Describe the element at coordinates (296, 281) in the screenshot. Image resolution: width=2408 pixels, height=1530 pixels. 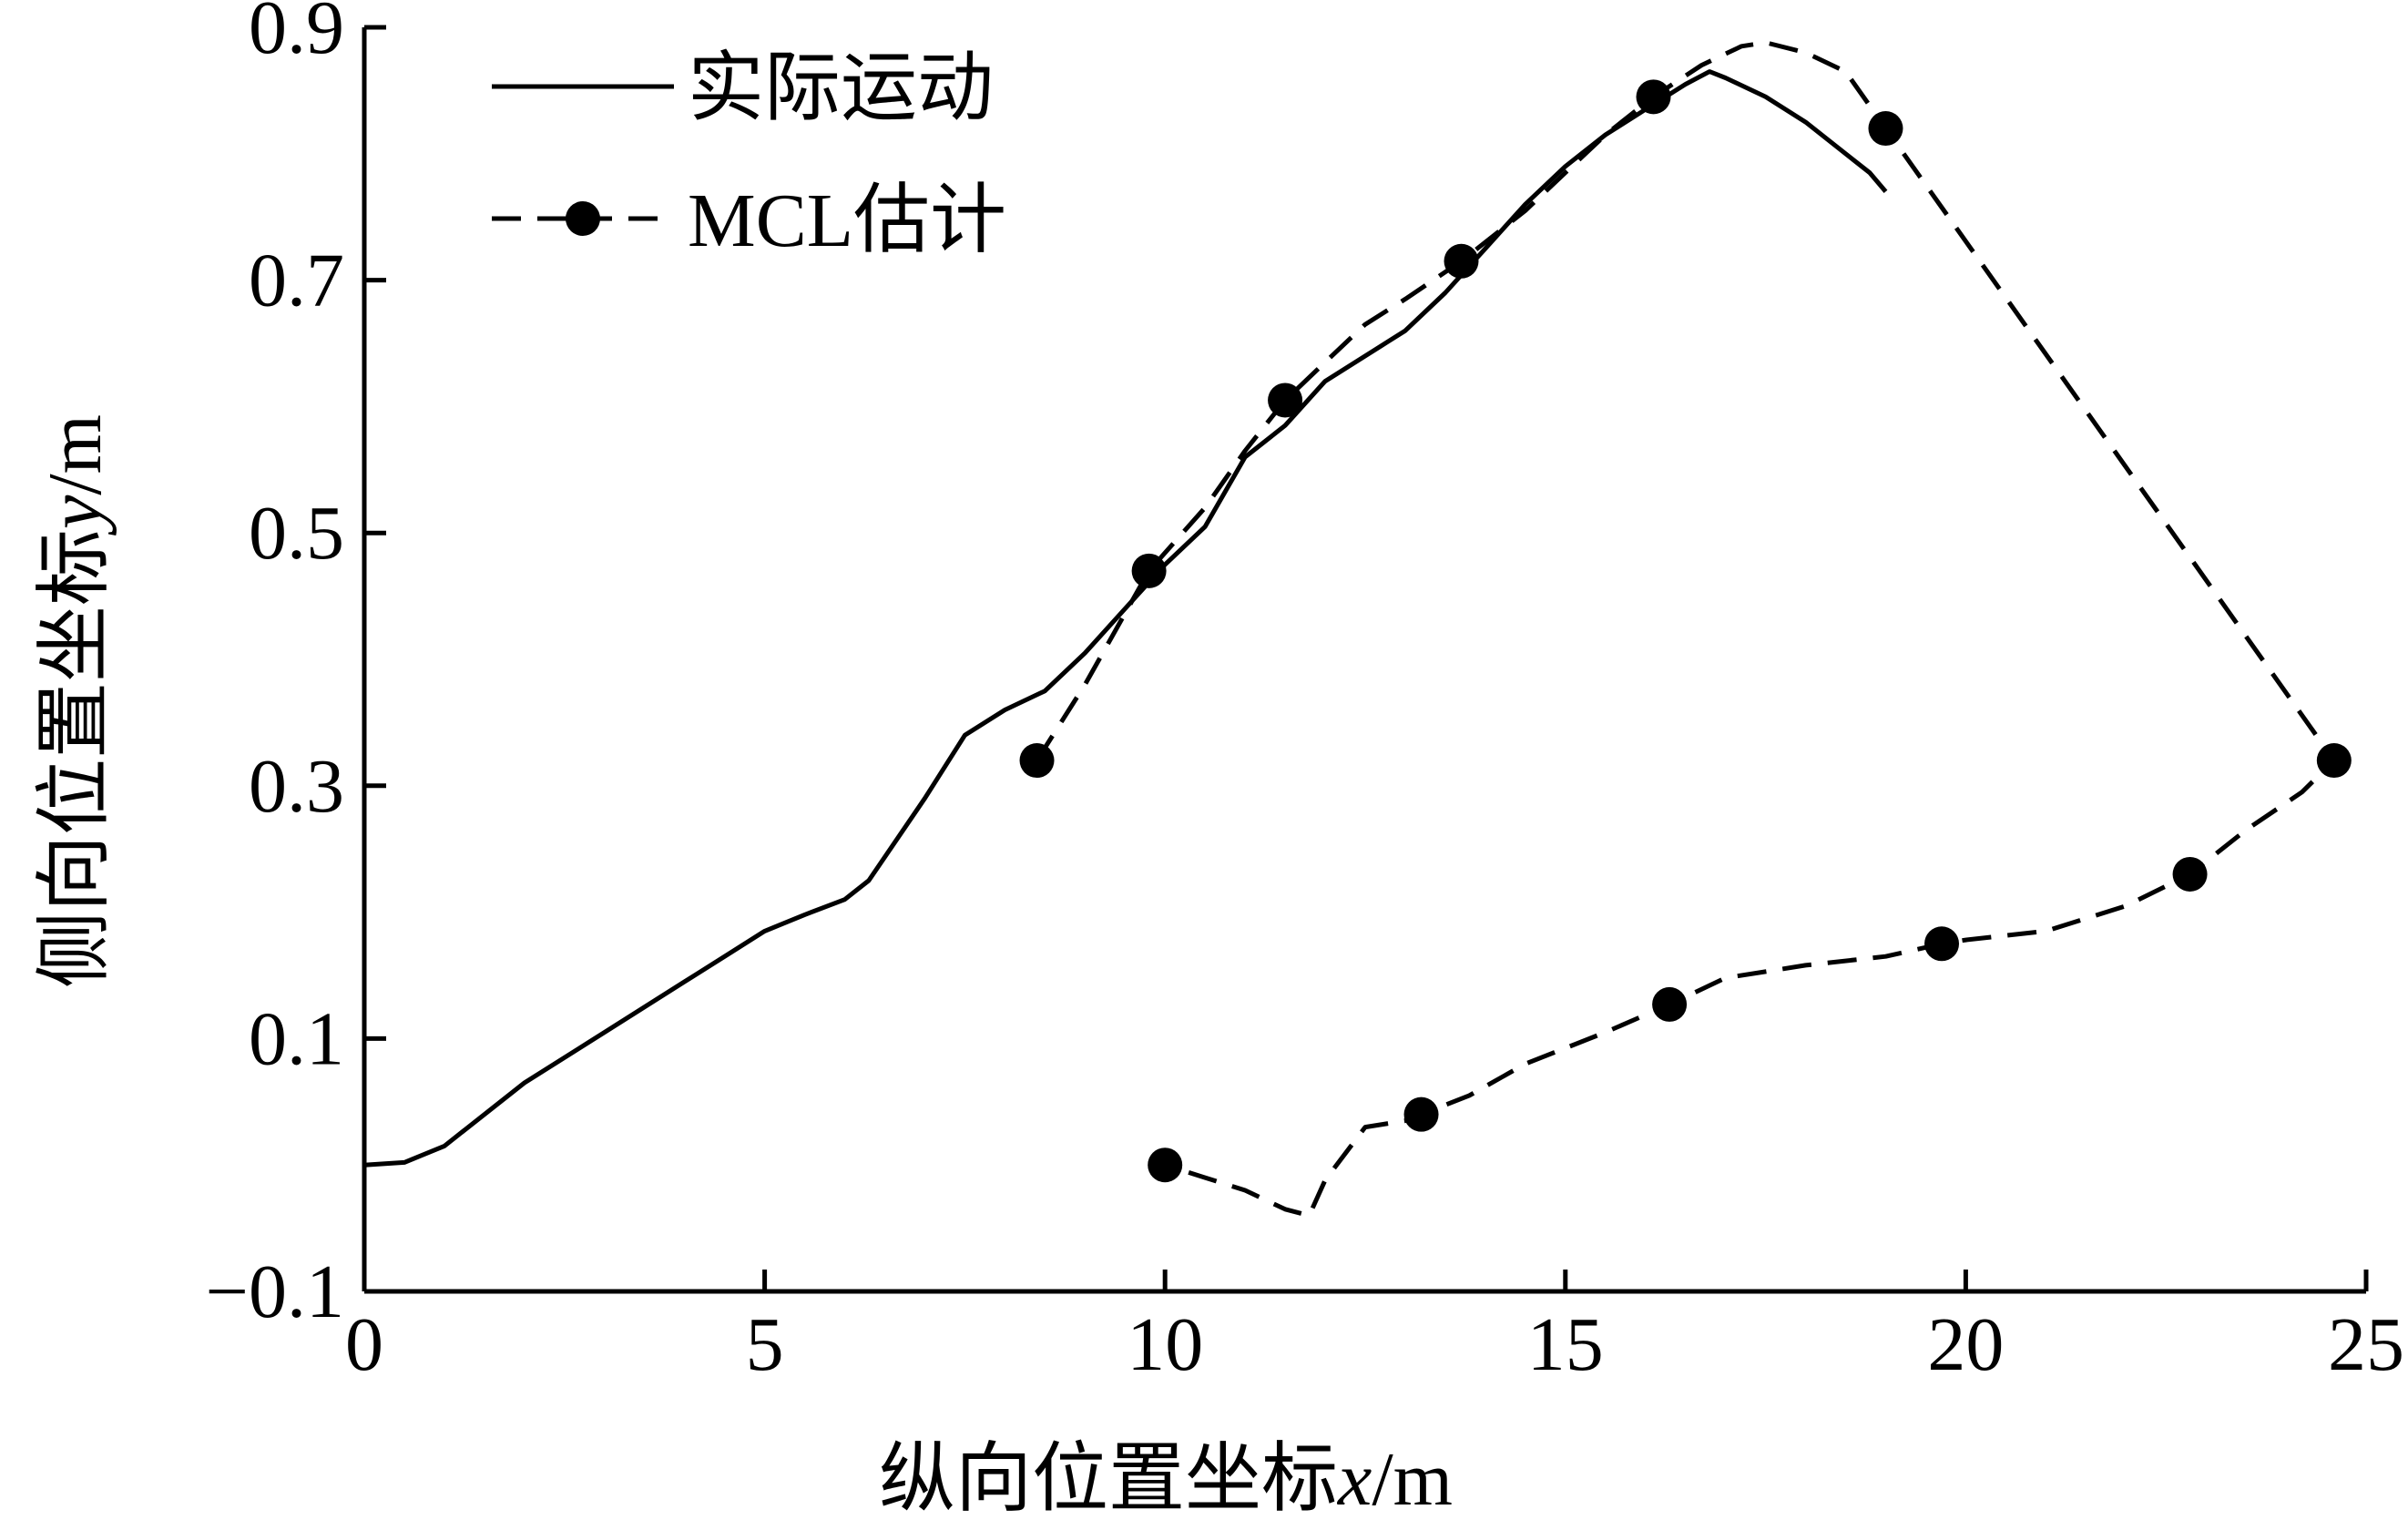
I see `y-tick-label: 0.7` at that location.